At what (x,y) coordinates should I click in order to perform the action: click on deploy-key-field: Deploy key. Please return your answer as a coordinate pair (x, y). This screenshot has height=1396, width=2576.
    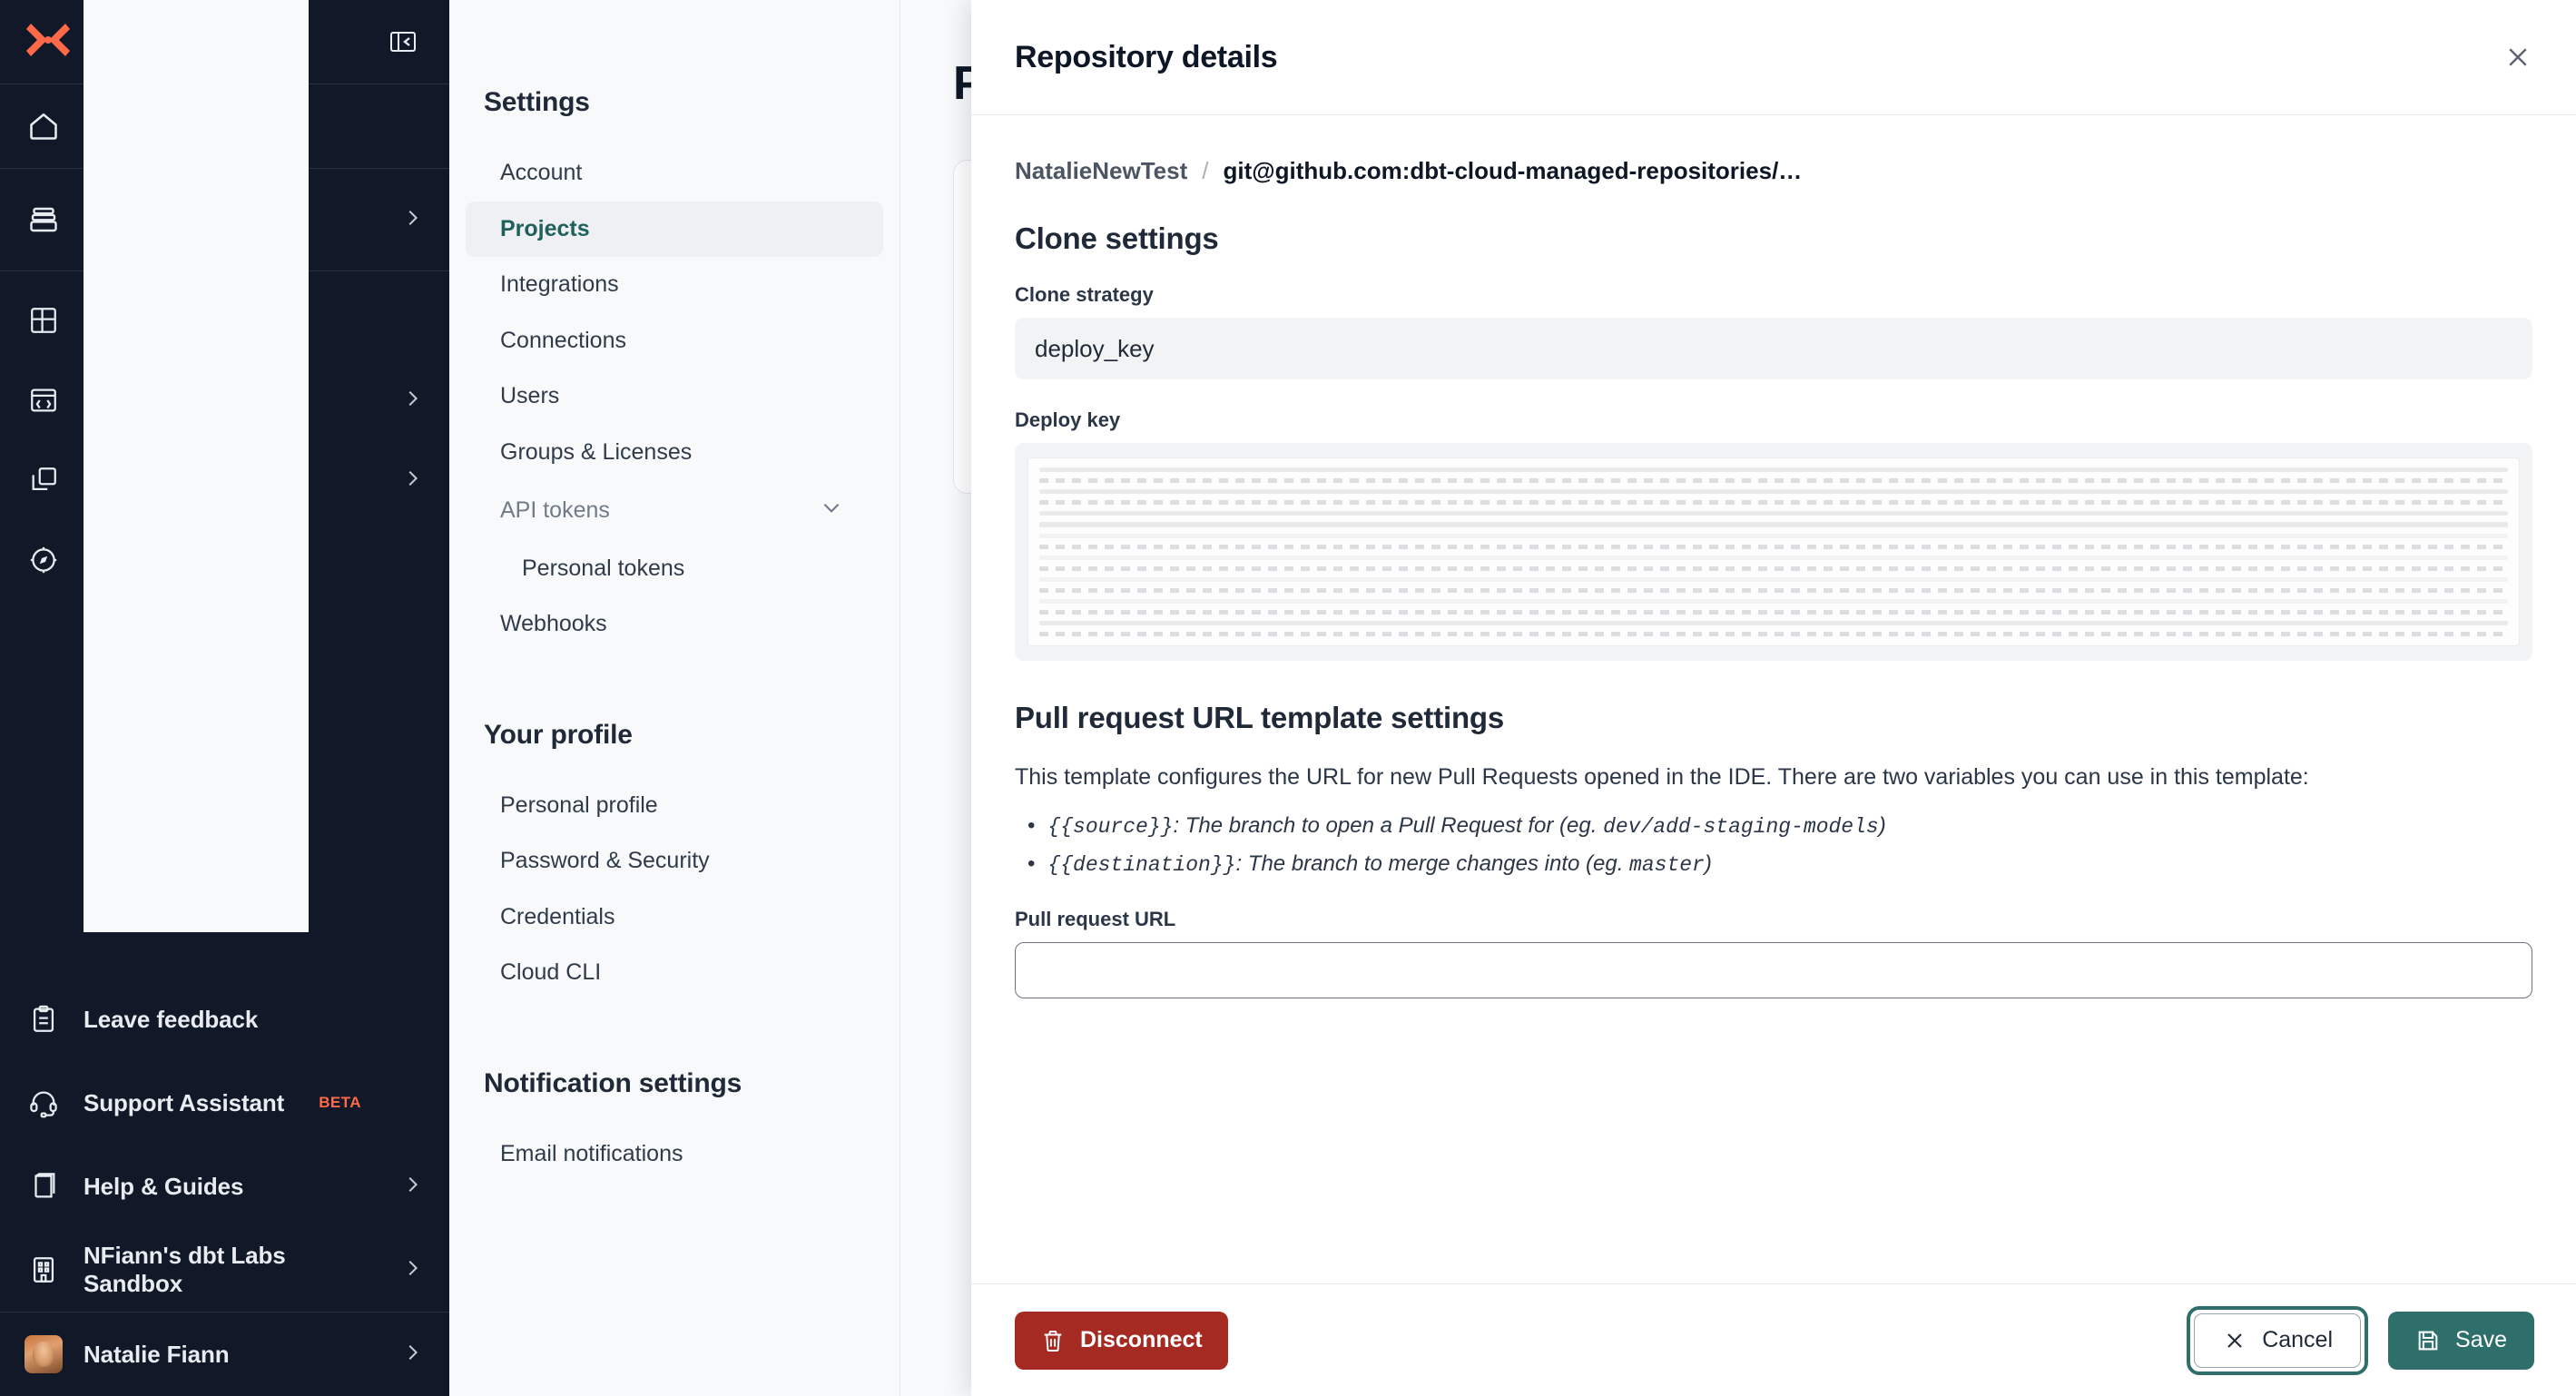
    Looking at the image, I should click on (1773, 534).